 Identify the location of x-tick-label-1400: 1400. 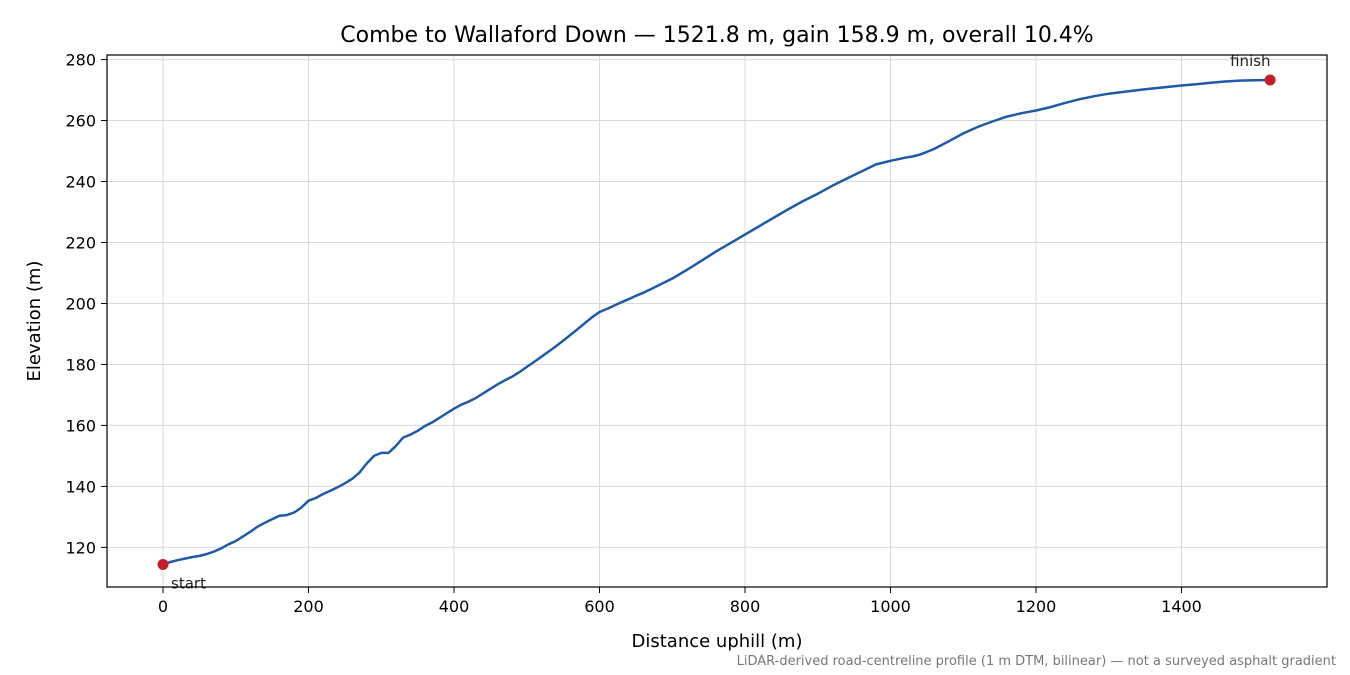
(1181, 606).